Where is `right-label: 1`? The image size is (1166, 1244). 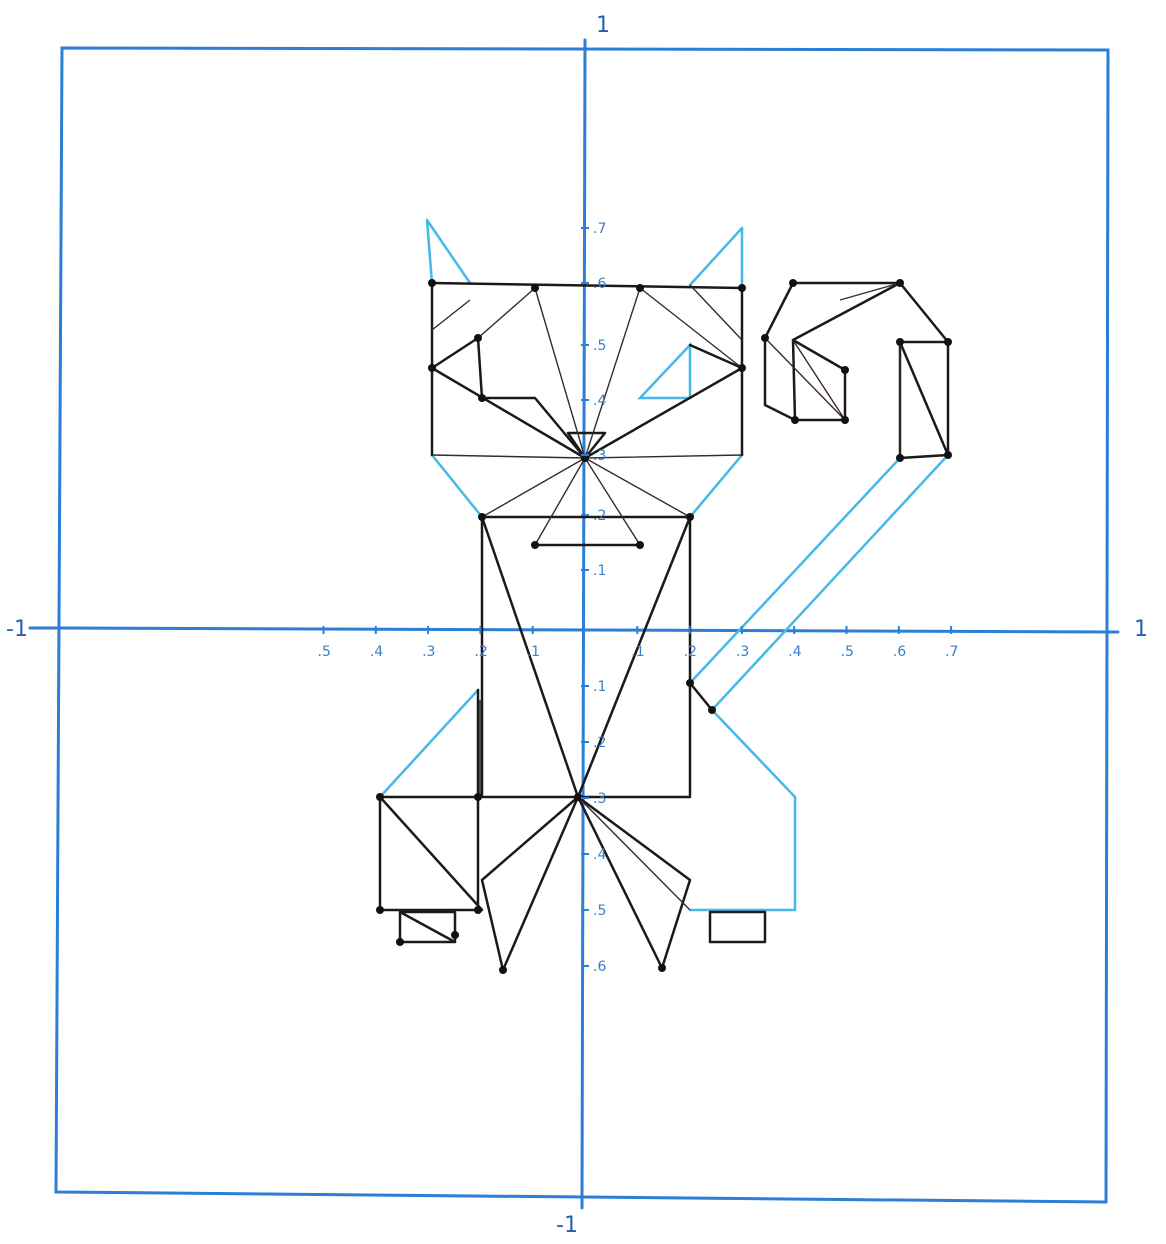 right-label: 1 is located at coordinates (1141, 629).